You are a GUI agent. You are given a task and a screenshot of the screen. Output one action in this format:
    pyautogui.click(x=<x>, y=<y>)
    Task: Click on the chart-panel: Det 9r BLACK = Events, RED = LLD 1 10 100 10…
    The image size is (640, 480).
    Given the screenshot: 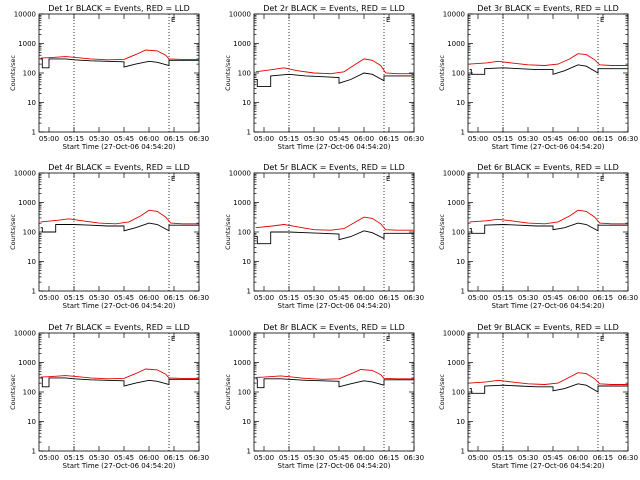 What is the action you would take?
    pyautogui.click(x=538, y=396)
    